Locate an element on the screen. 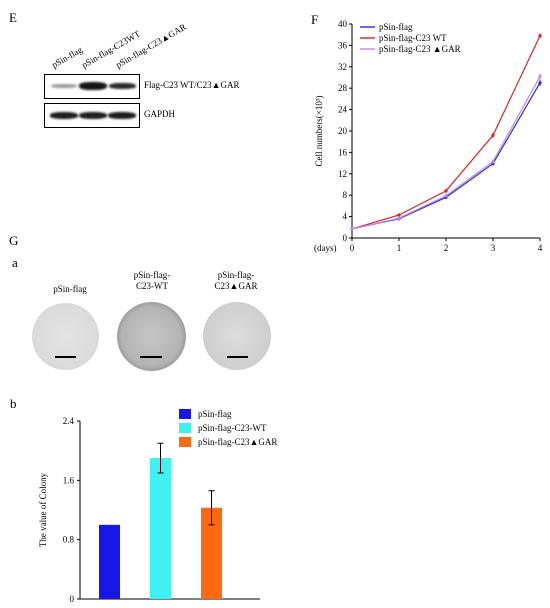  x-tick-label: 2 is located at coordinates (446, 248).